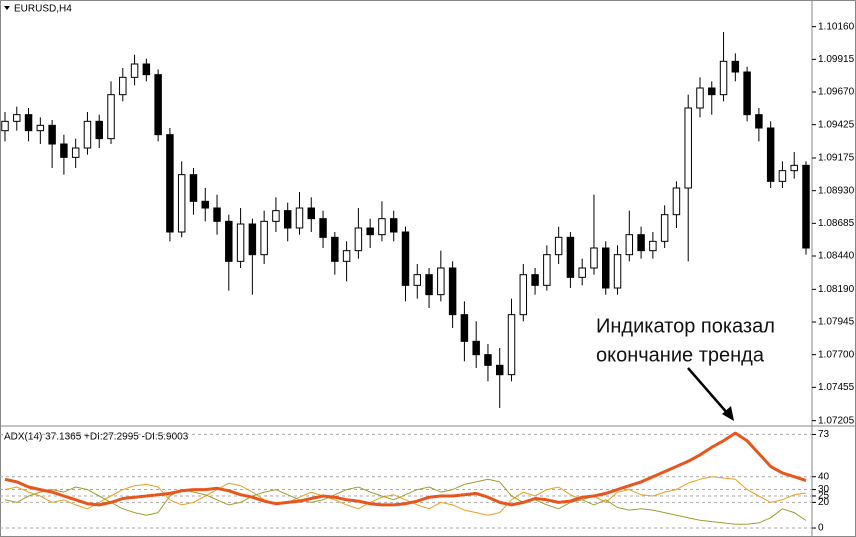 This screenshot has height=537, width=856. Describe the element at coordinates (836, 158) in the screenshot. I see `y-tick-label: 1.09175` at that location.